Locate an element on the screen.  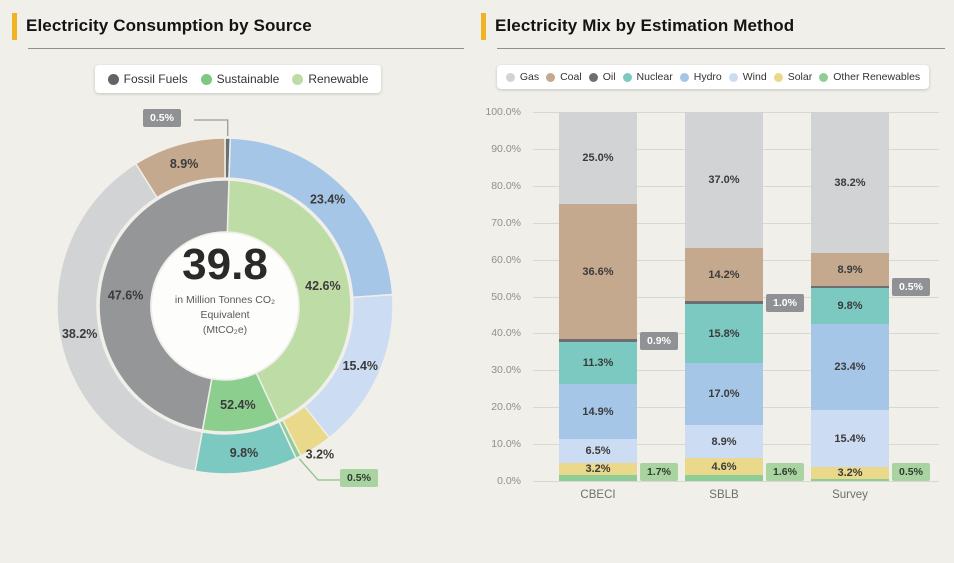
bar-segment-sblb-coal: 14.2% is located at coordinates (724, 274).